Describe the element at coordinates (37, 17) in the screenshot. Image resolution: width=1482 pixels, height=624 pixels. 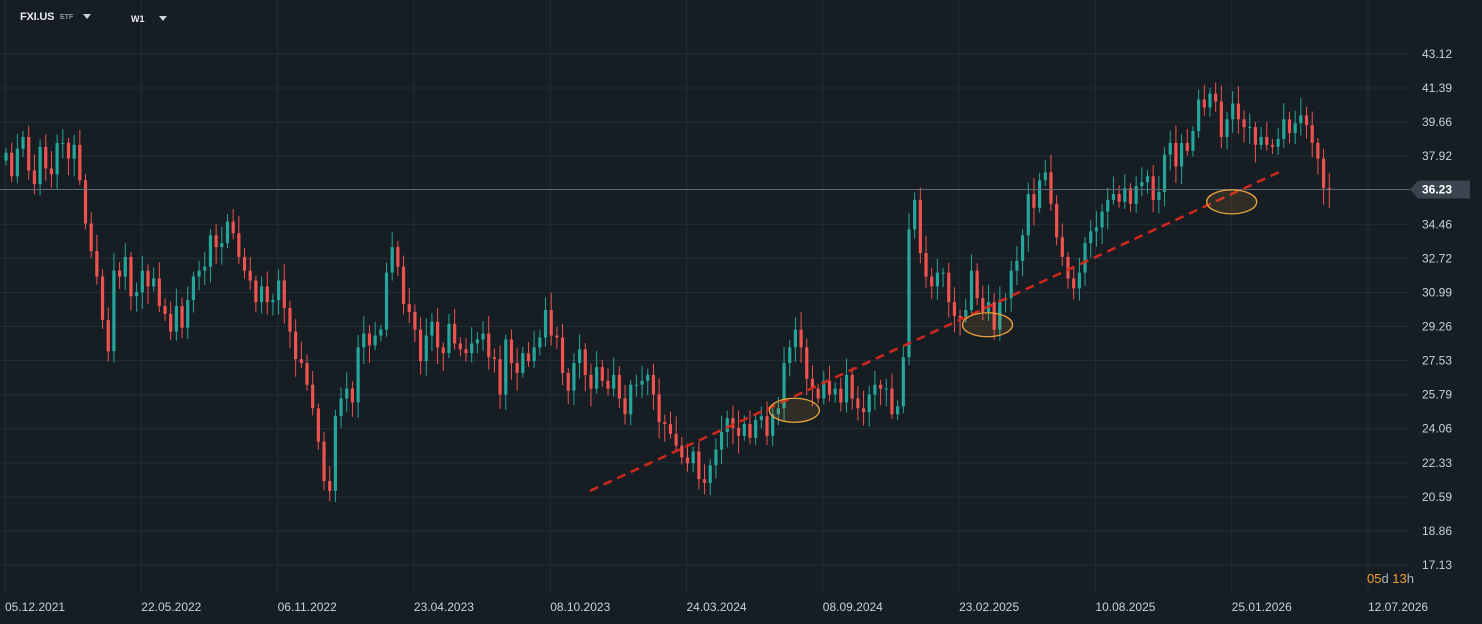
I see `symbol-label: FXI.US` at that location.